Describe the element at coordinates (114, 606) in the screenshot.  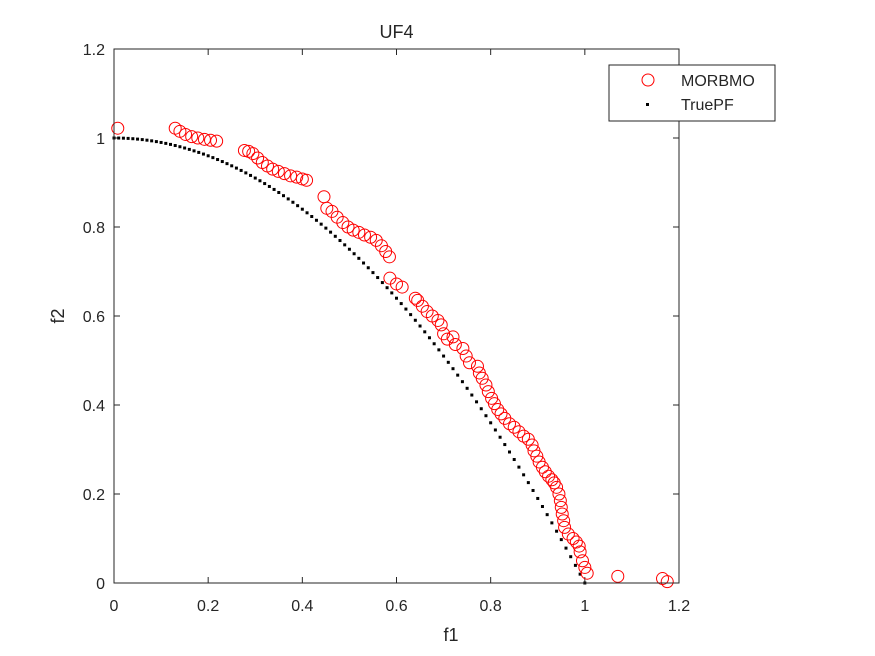
I see `x-tick-label: 0` at that location.